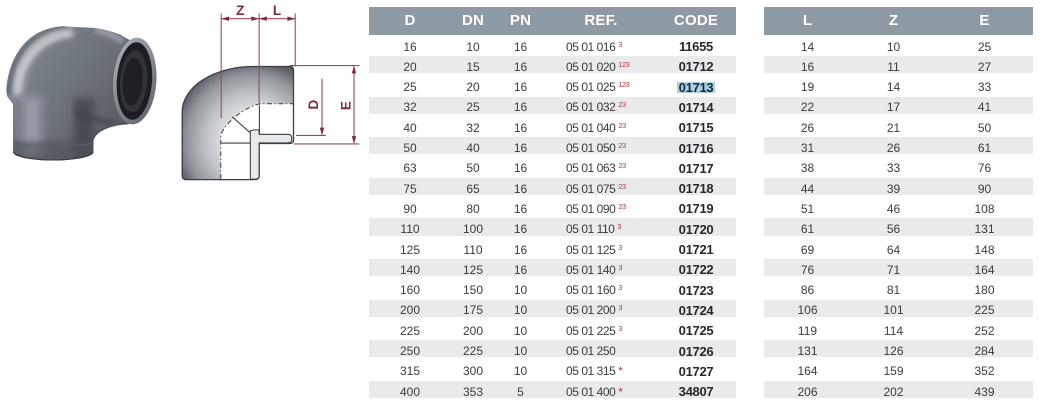 The height and width of the screenshot is (404, 1042). What do you see at coordinates (277, 10) in the screenshot?
I see `svg-text: L` at bounding box center [277, 10].